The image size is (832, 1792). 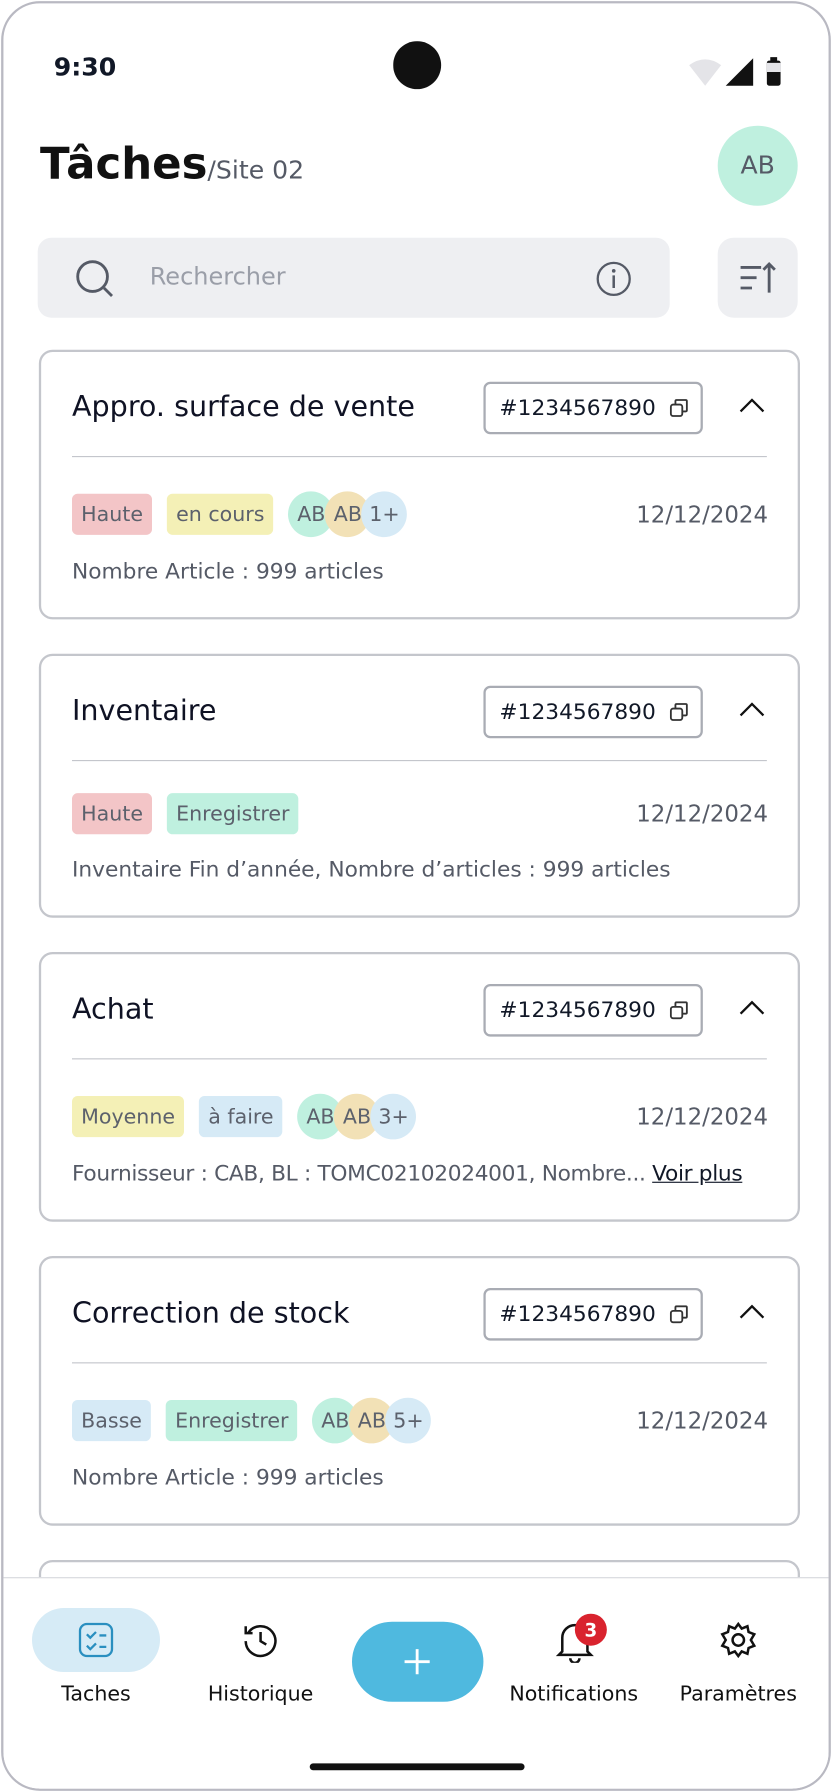 I want to click on sort-icon, so click(x=758, y=277).